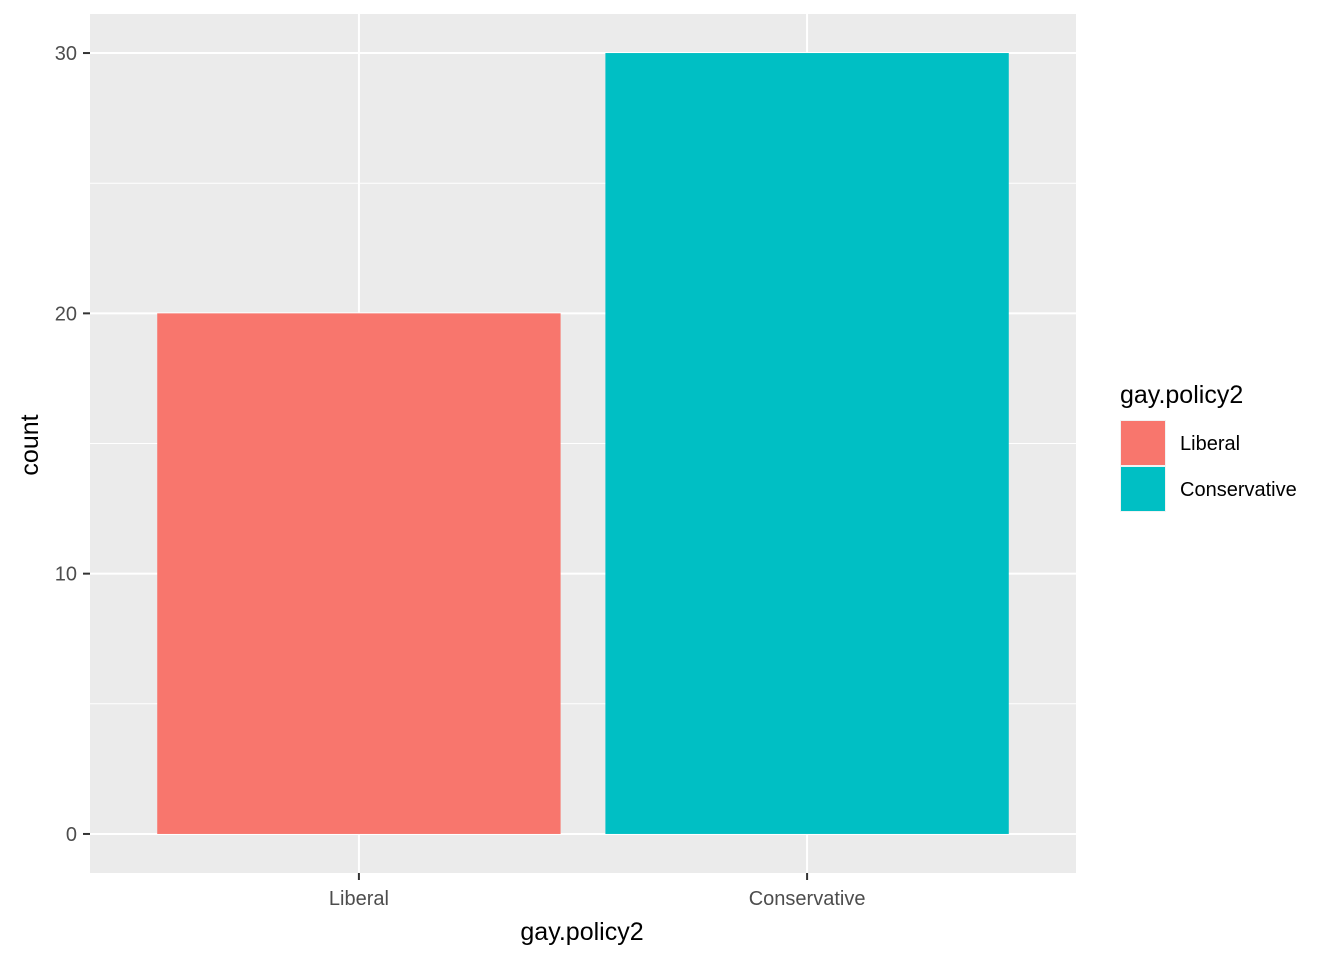 The image size is (1344, 965). What do you see at coordinates (359, 899) in the screenshot?
I see `x-tick-label: Liberal` at bounding box center [359, 899].